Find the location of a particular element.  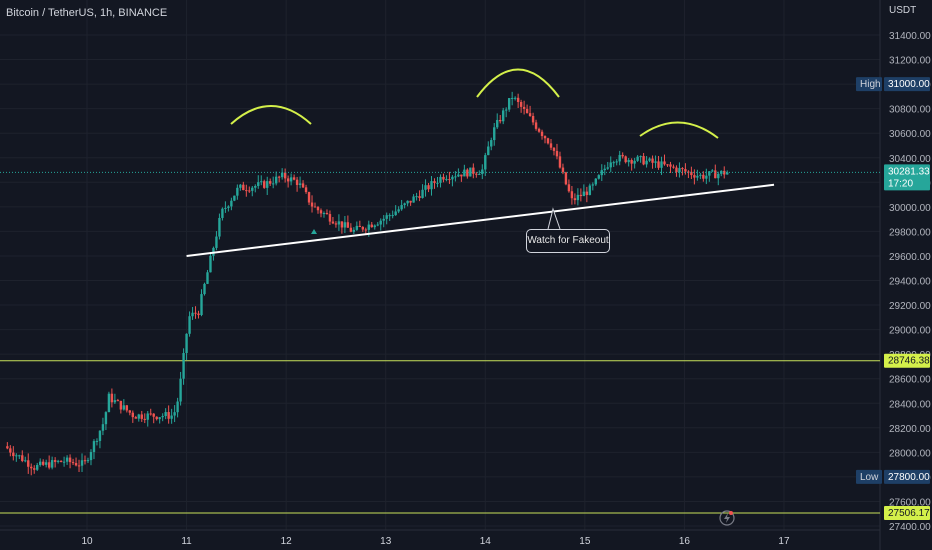

price-tick-label: 28400.00 is located at coordinates (910, 404).